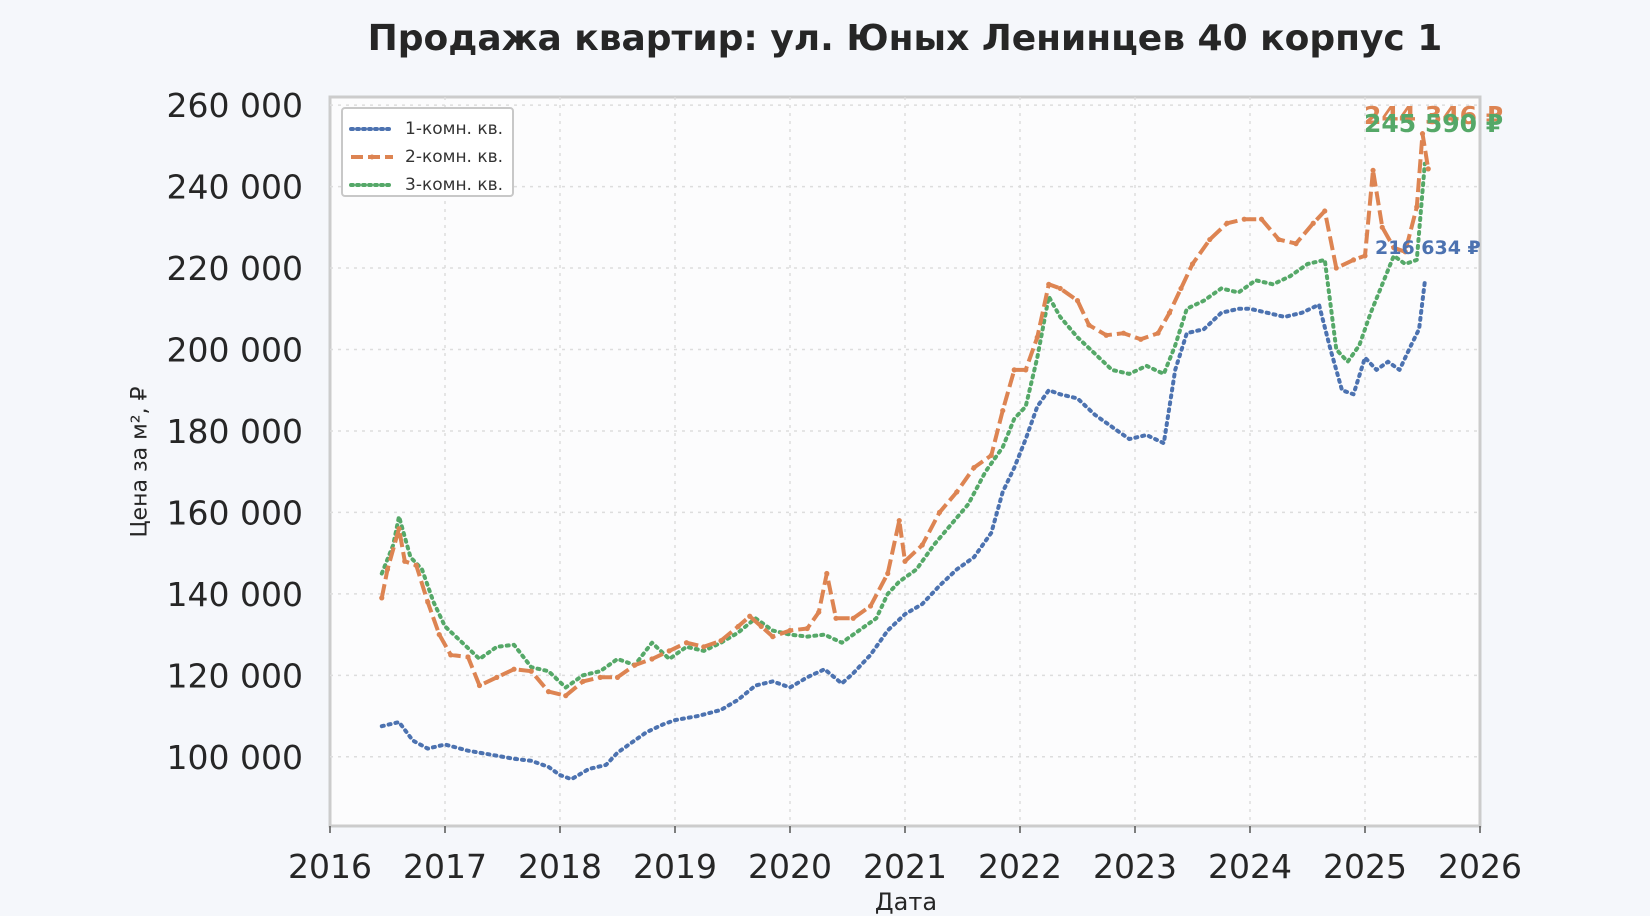 The width and height of the screenshot is (1650, 916). Describe the element at coordinates (1020, 866) in the screenshot. I see `x-tick-label: 2022` at that location.